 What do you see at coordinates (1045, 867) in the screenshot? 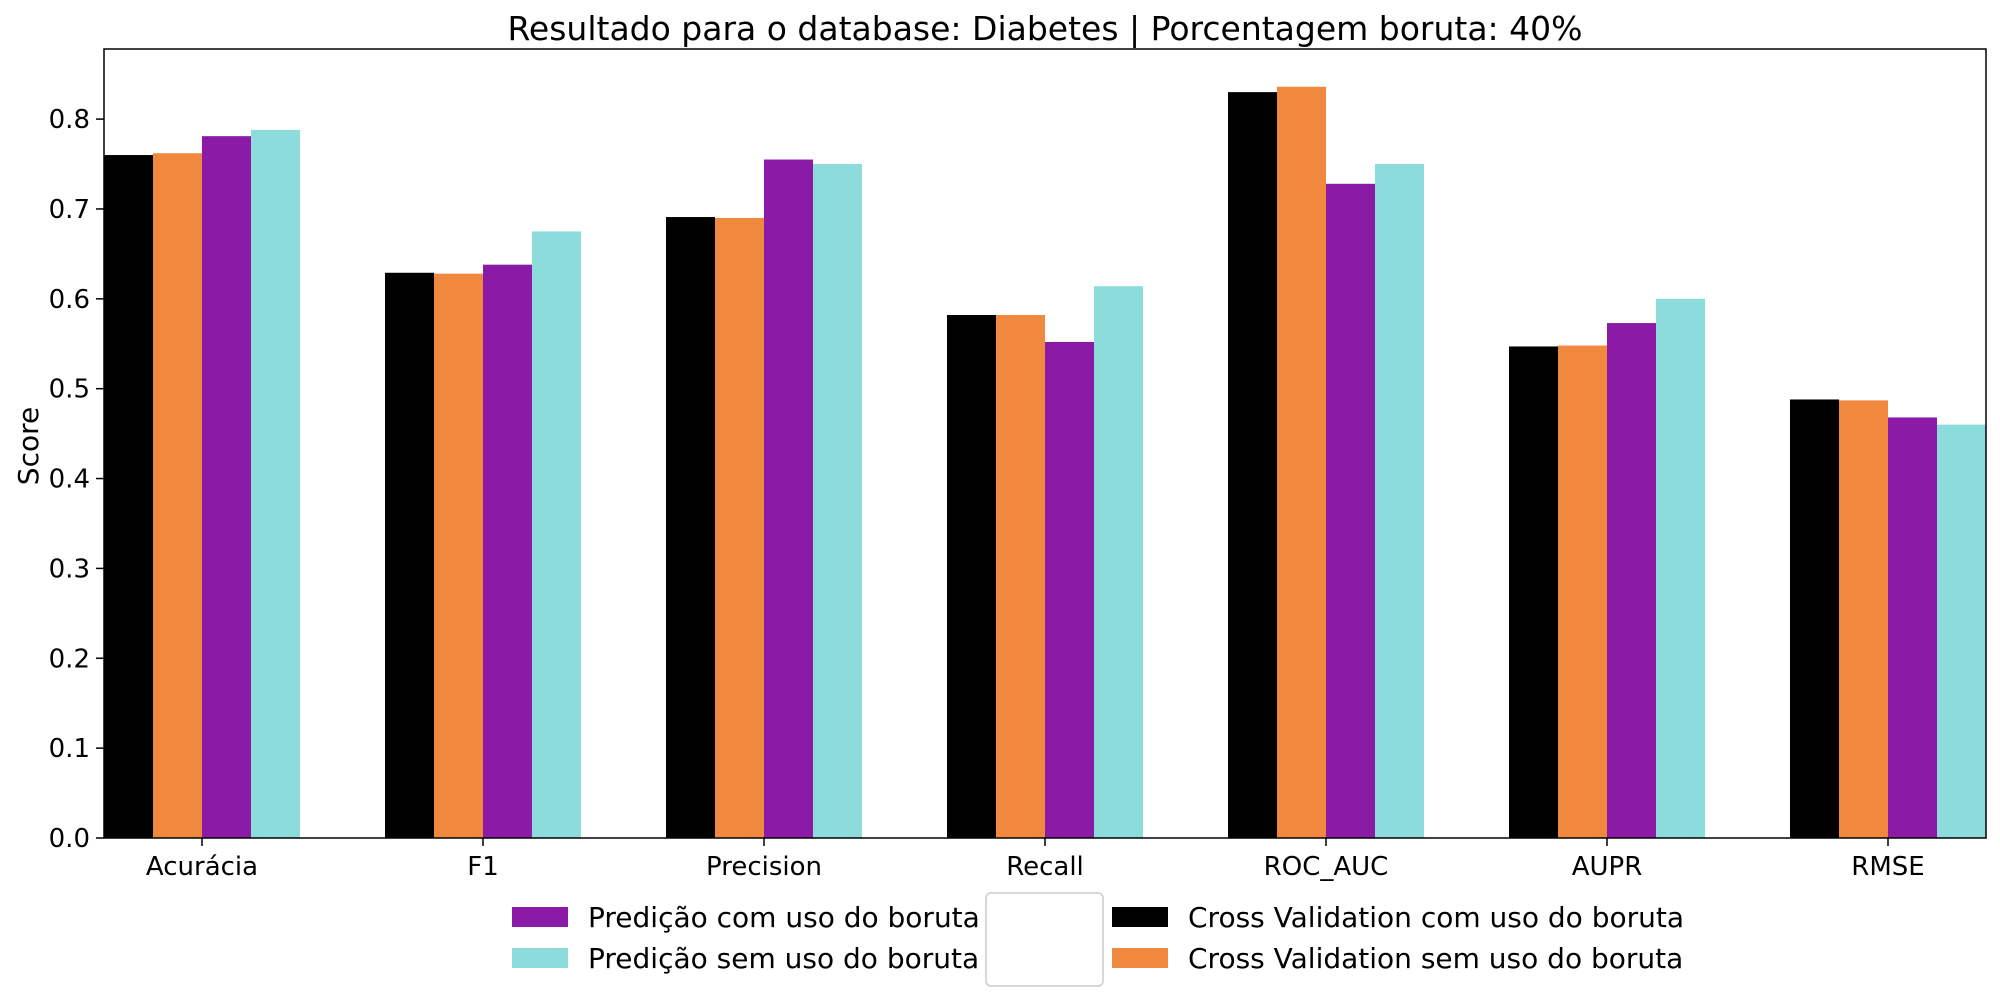
I see `x-tick-label-recall: Recall` at bounding box center [1045, 867].